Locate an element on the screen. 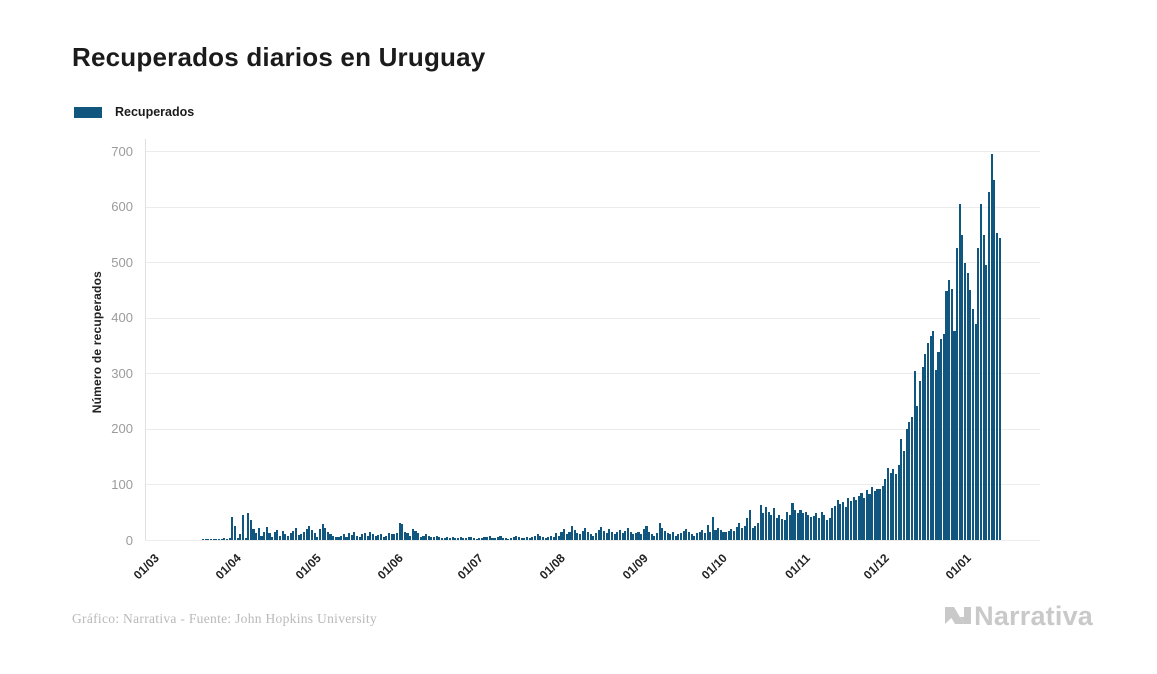  y-tick-label: 500 is located at coordinates (122, 262).